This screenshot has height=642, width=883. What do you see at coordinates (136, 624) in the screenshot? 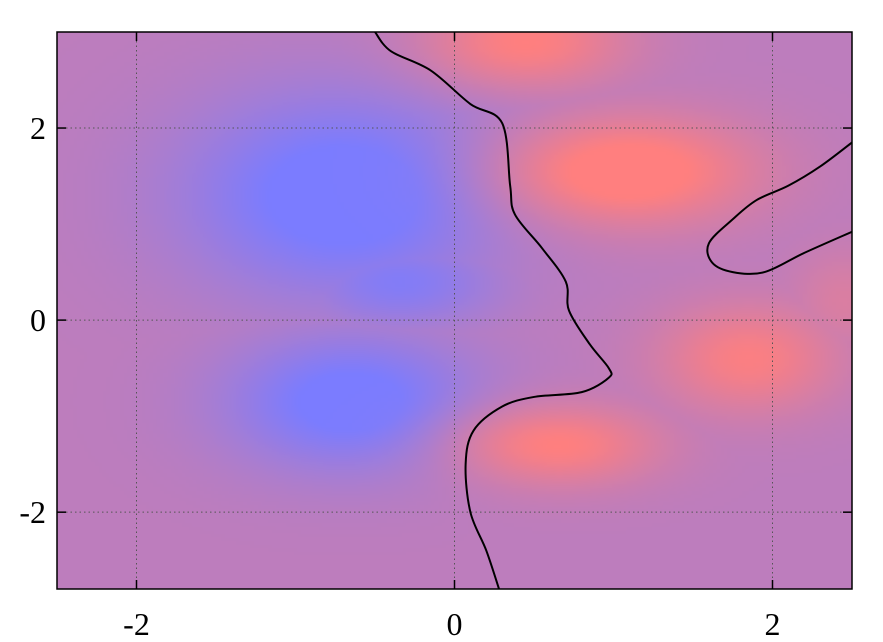
I see `x-tick-label: -2` at bounding box center [136, 624].